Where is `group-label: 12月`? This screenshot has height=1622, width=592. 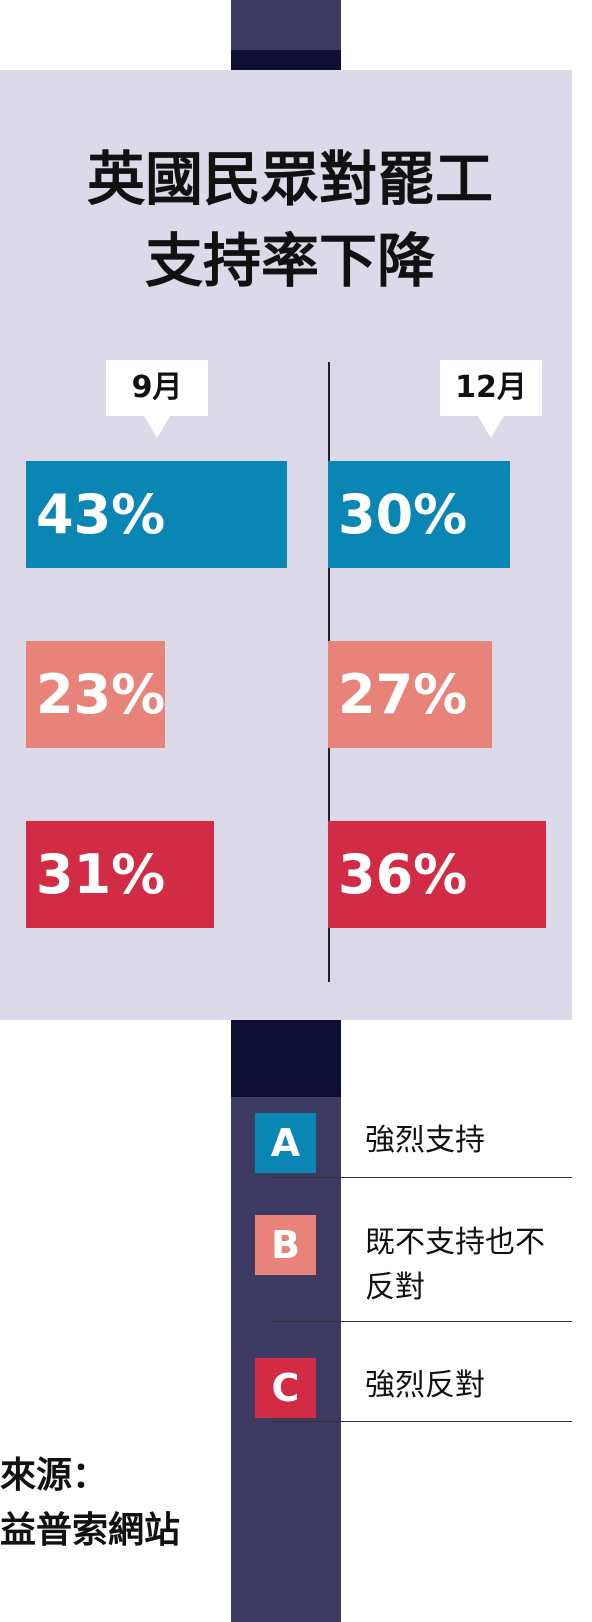
group-label: 12月 is located at coordinates (491, 399).